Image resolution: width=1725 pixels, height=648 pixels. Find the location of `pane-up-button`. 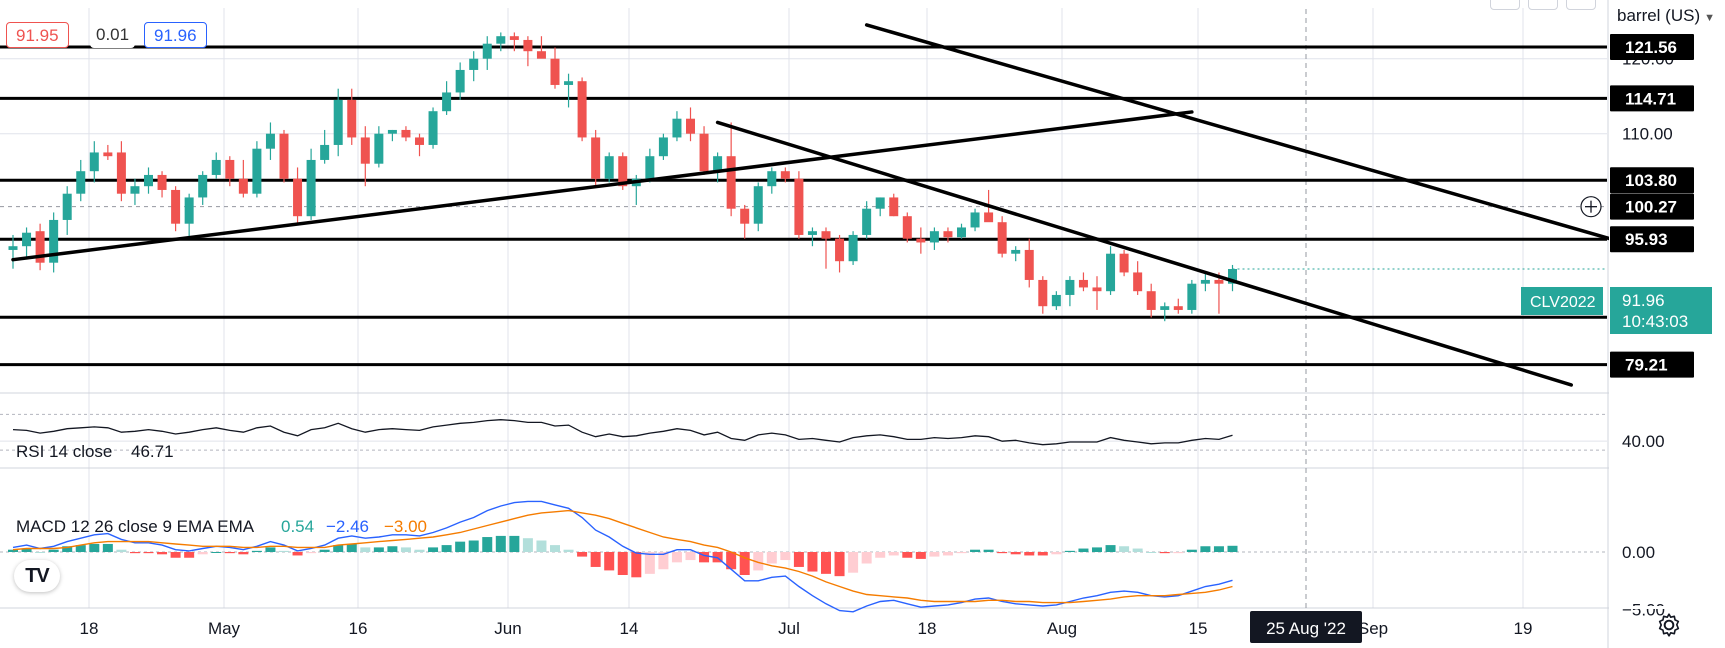

pane-up-button is located at coordinates (1505, 5).